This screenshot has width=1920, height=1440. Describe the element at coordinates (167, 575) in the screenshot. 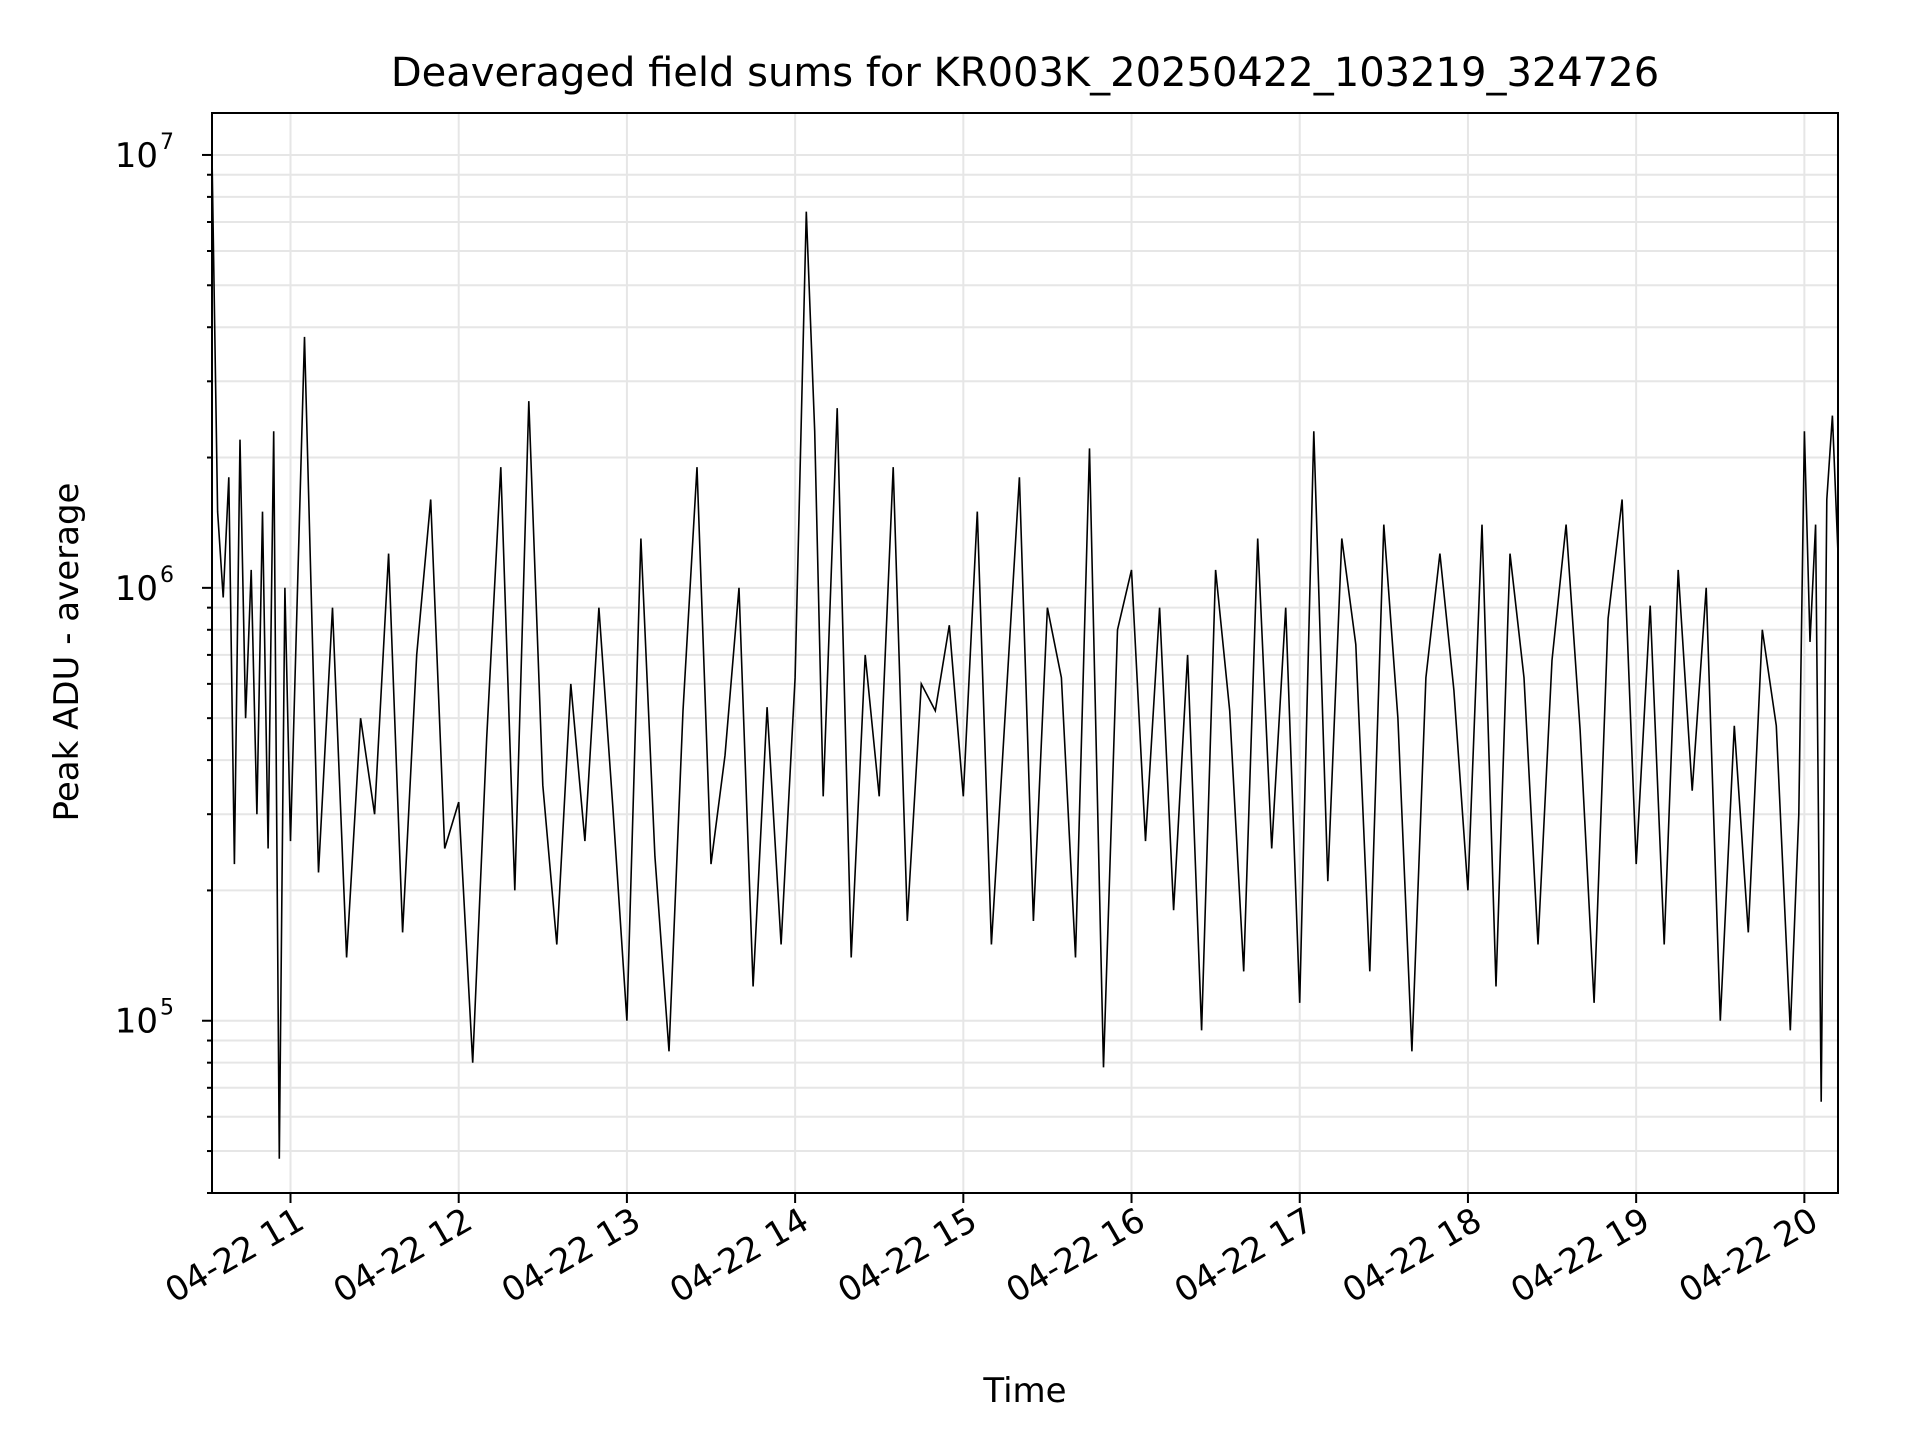

I see `y-tick-label-exponent: 6` at that location.